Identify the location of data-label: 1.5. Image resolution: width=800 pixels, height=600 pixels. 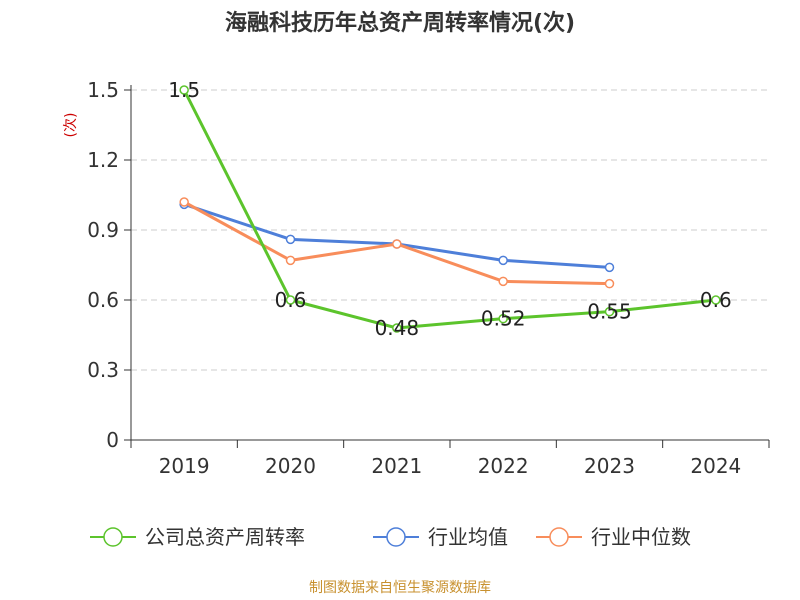
(184, 90).